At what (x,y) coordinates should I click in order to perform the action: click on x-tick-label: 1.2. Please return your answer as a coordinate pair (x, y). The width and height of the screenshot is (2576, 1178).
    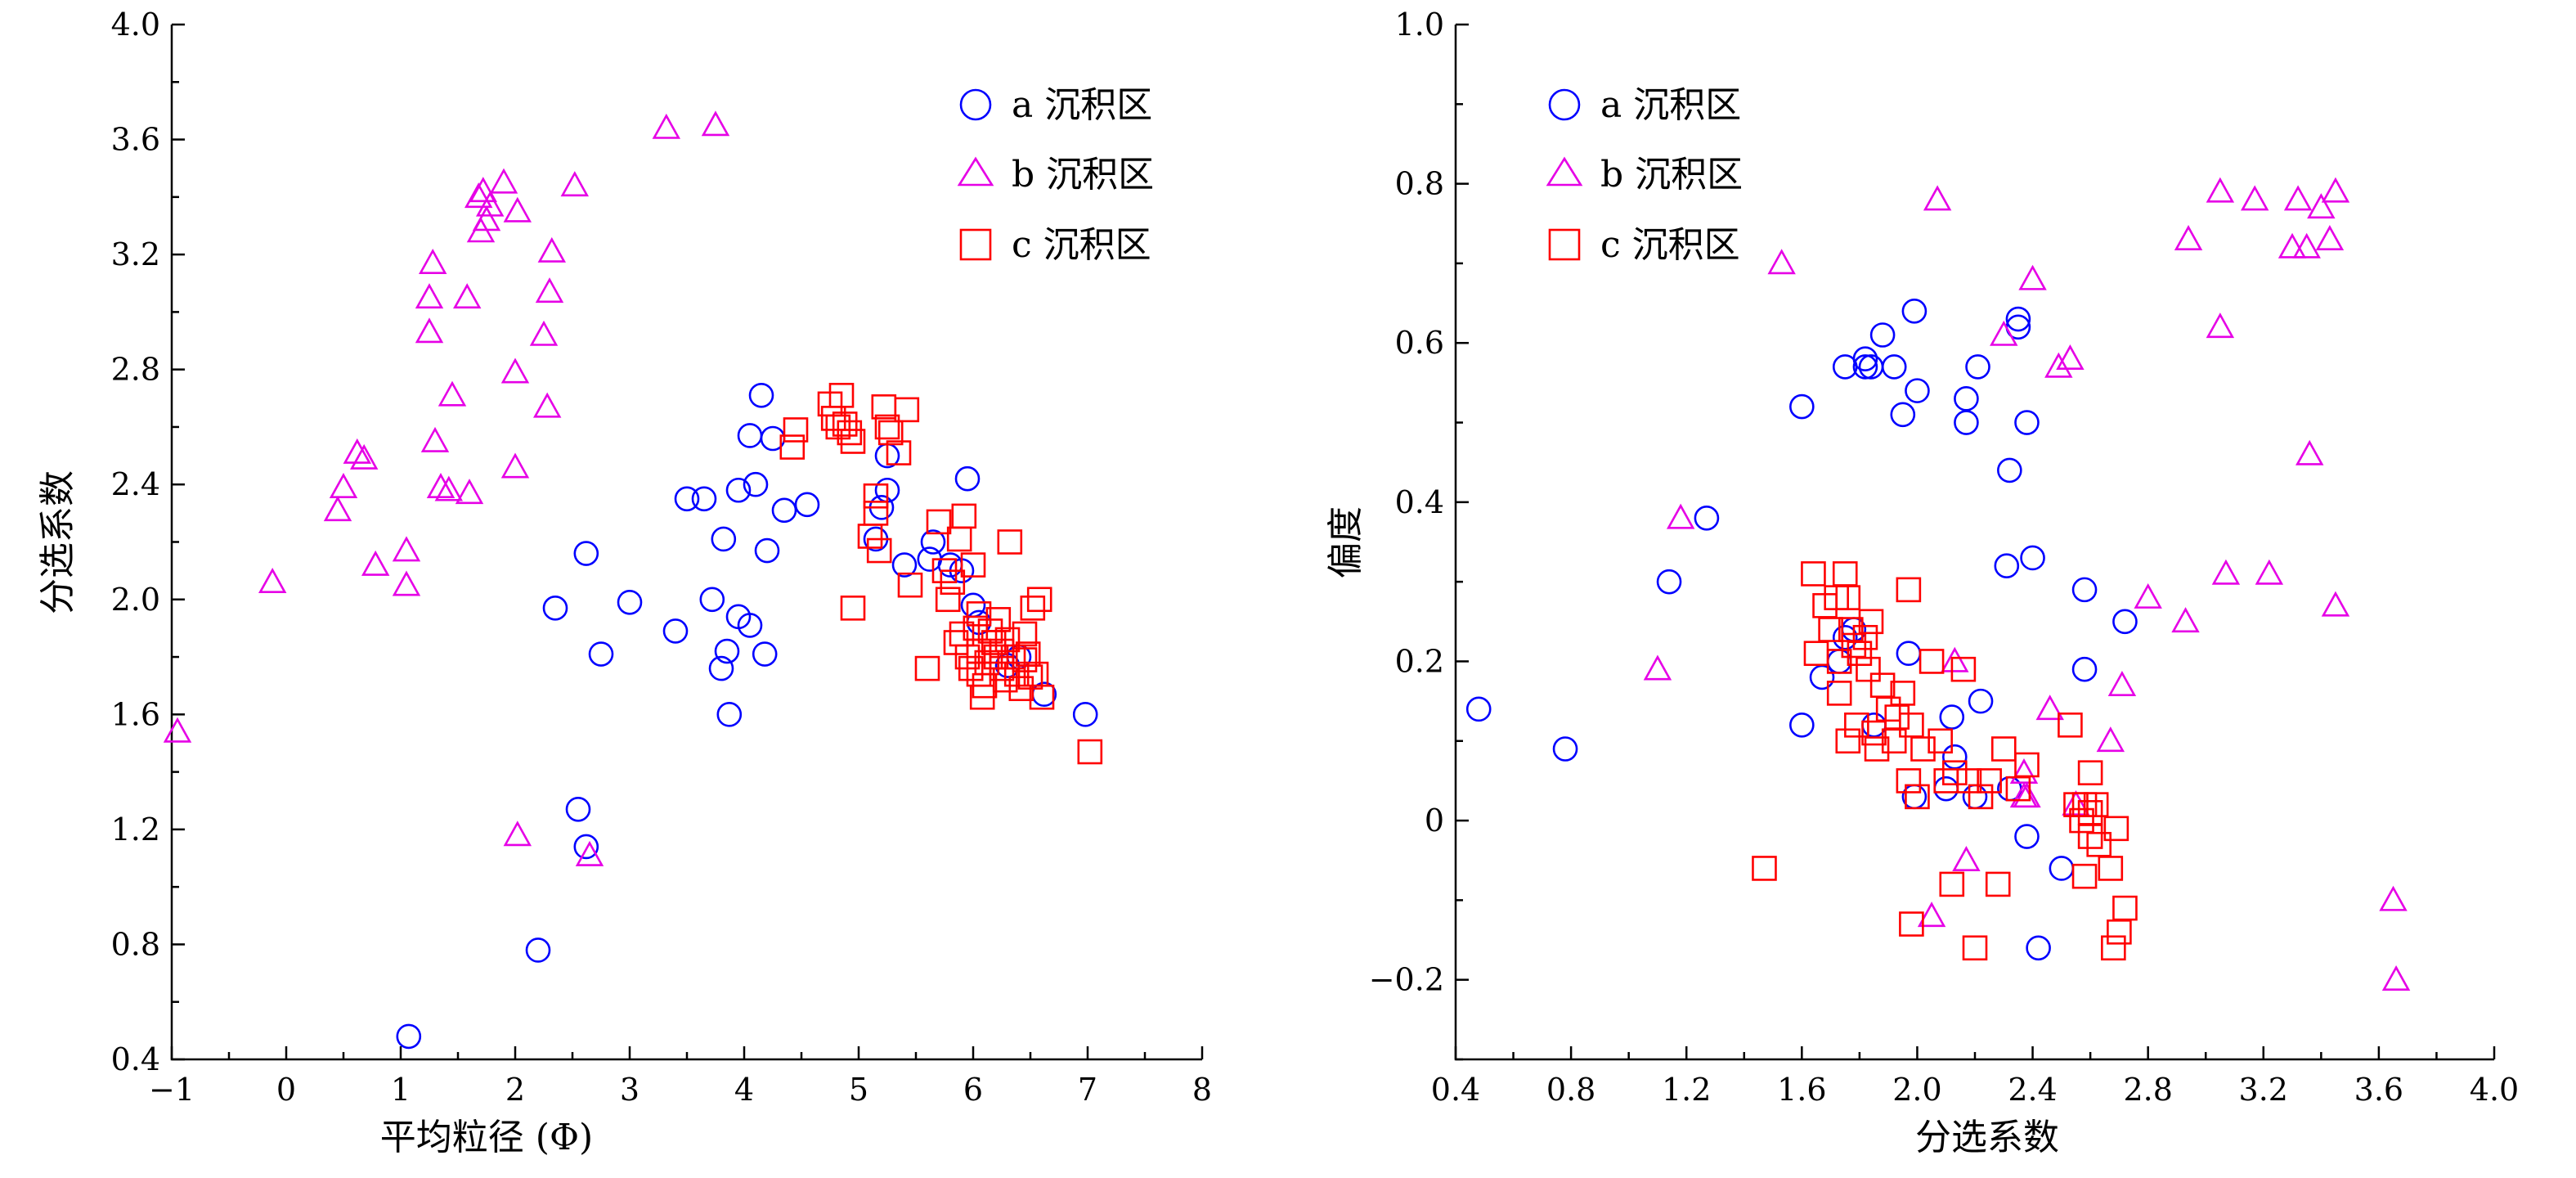
    Looking at the image, I should click on (1687, 1090).